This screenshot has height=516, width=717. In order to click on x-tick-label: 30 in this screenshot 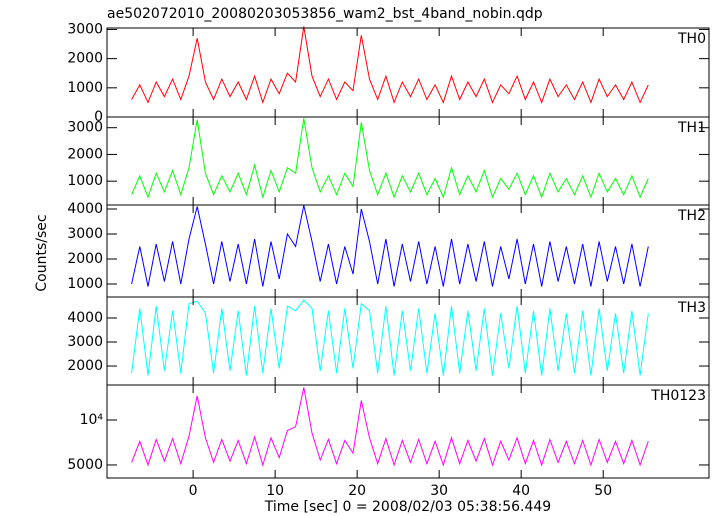, I will do `click(439, 491)`.